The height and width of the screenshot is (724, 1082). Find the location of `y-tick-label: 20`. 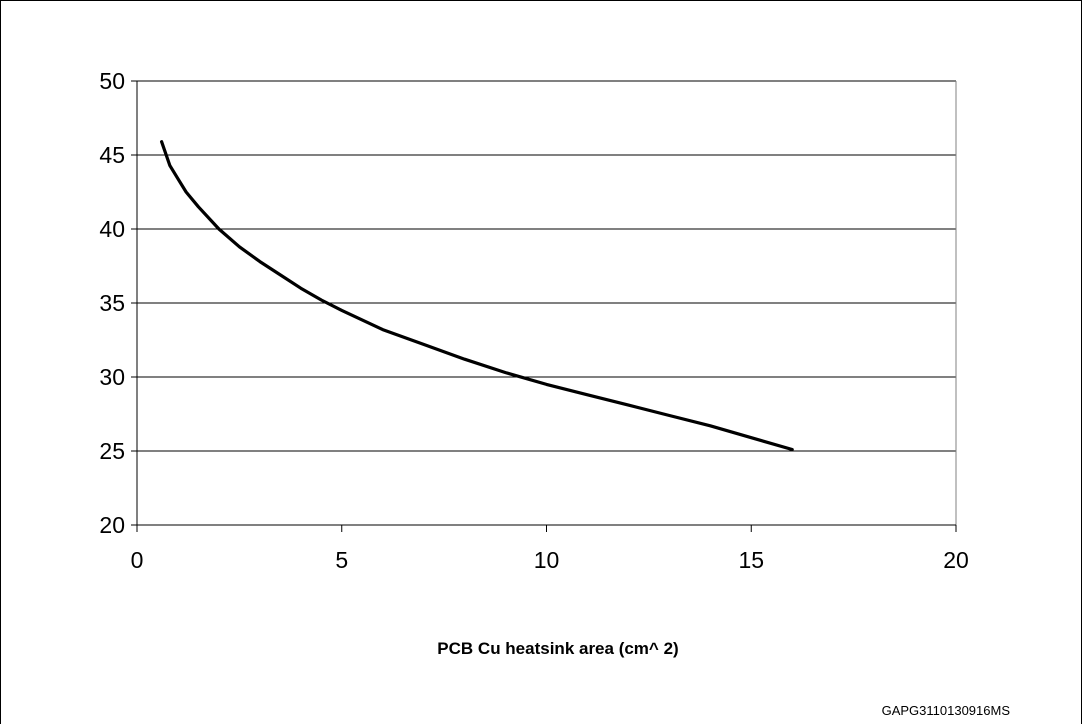

y-tick-label: 20 is located at coordinates (112, 525).